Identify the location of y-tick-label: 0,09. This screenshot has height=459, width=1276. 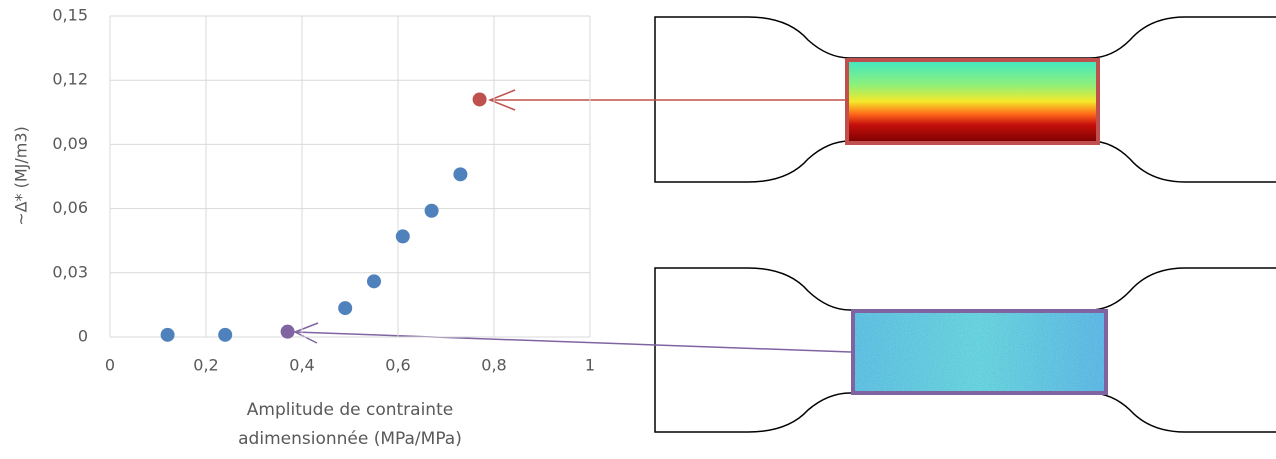
(70, 143).